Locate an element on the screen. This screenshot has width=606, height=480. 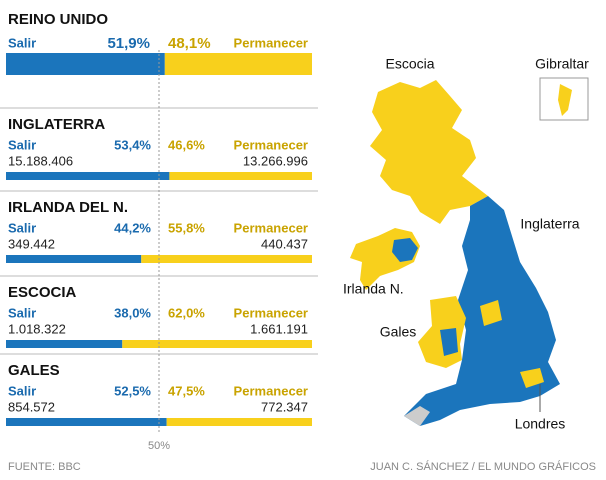
credit: JUAN C. SÁNCHEZ / EL MUNDO GRÁFICOS is located at coordinates (483, 466).